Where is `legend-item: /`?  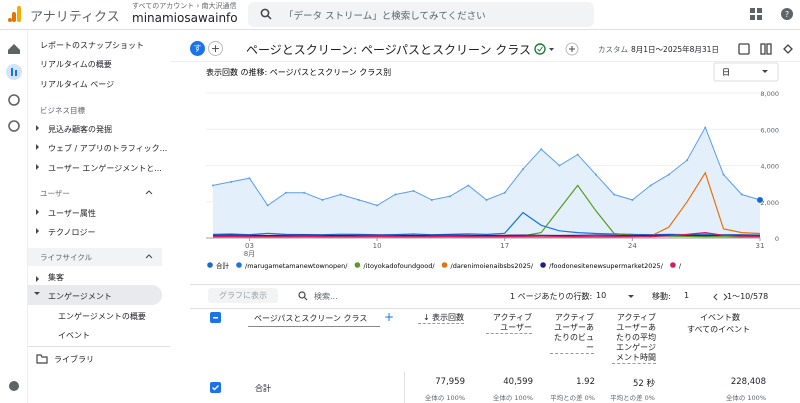 legend-item: / is located at coordinates (676, 266).